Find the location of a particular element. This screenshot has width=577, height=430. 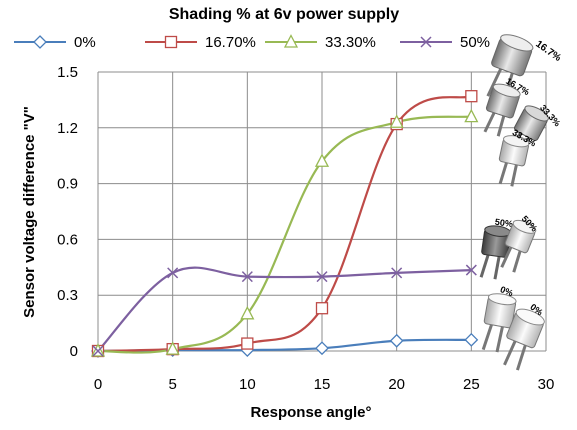

sensor-label-50a: 50% is located at coordinates (503, 223).